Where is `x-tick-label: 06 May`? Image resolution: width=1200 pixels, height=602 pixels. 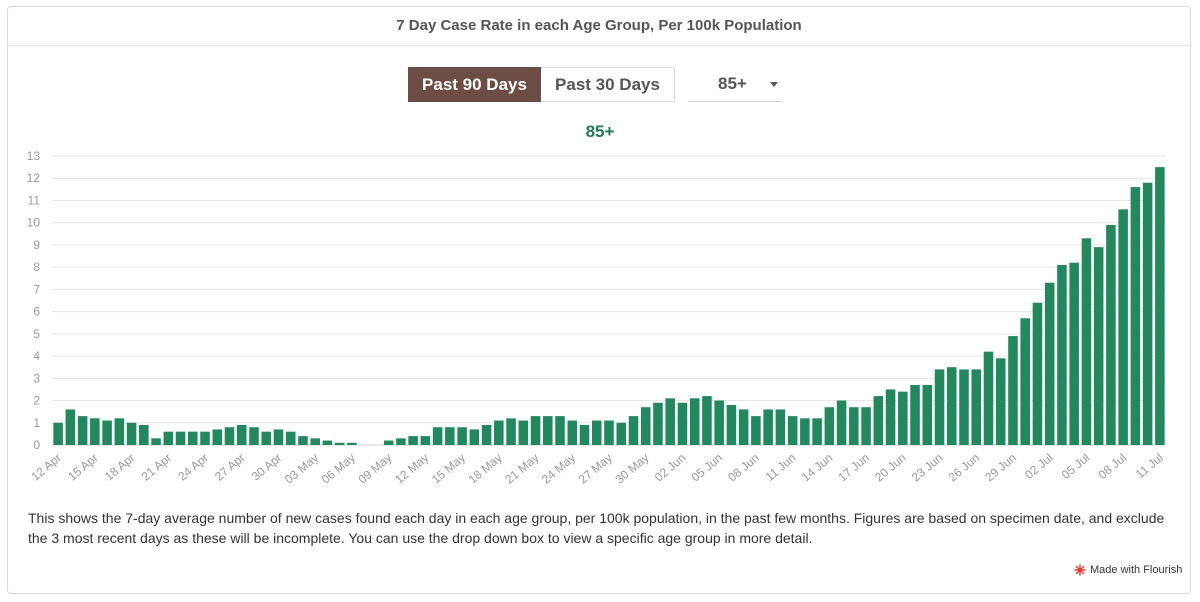
x-tick-label: 06 May is located at coordinates (338, 469).